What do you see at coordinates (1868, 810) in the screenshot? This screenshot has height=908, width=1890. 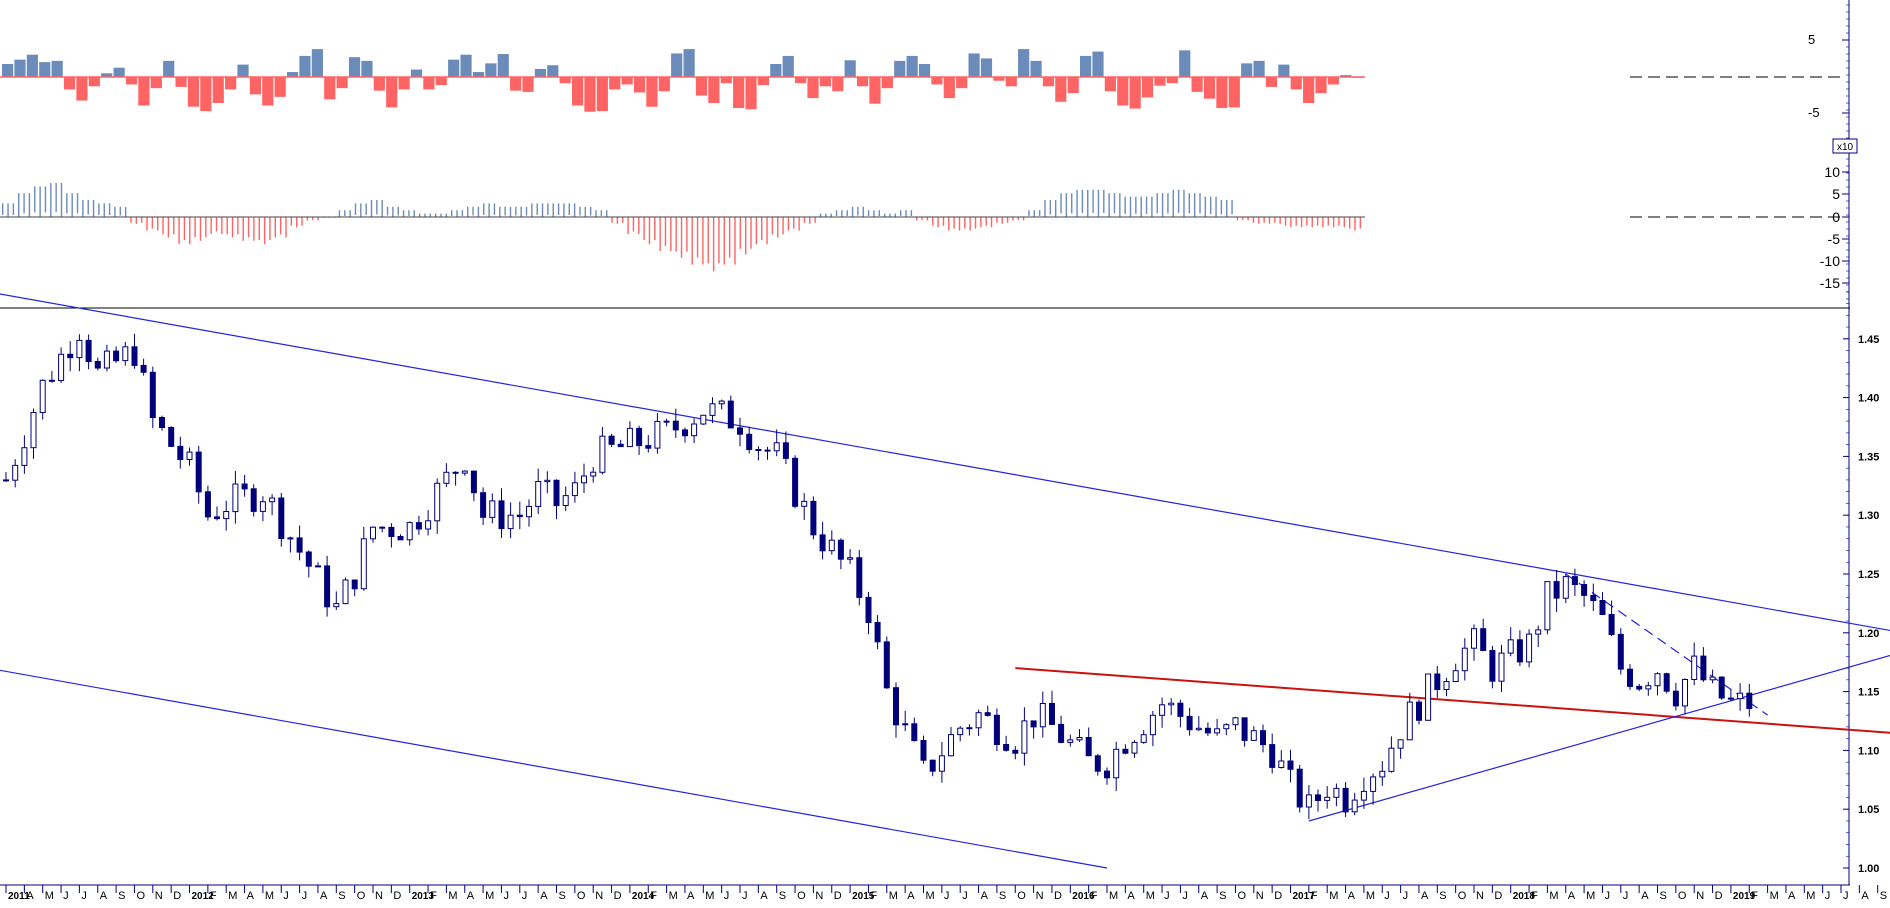 I see `price-tick-label: 1.05` at bounding box center [1868, 810].